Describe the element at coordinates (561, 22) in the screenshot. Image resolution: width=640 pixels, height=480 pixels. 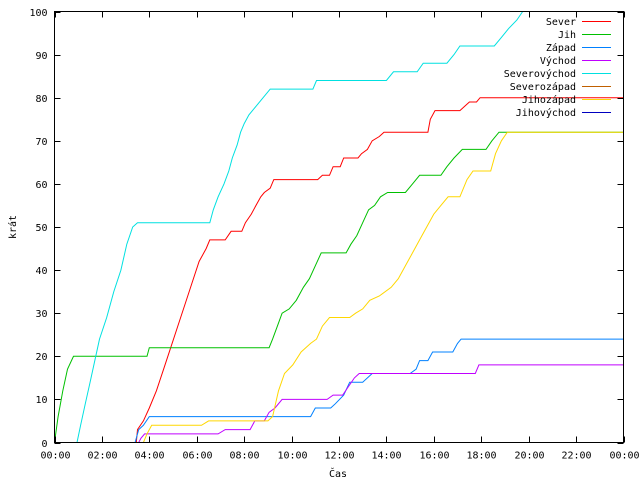
I see `legend-label: Sever` at that location.